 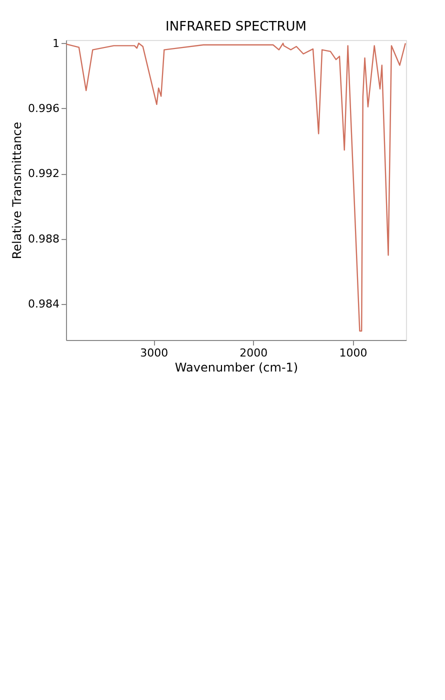 I want to click on y-axis-title: Relative Transmittance, so click(x=17, y=191).